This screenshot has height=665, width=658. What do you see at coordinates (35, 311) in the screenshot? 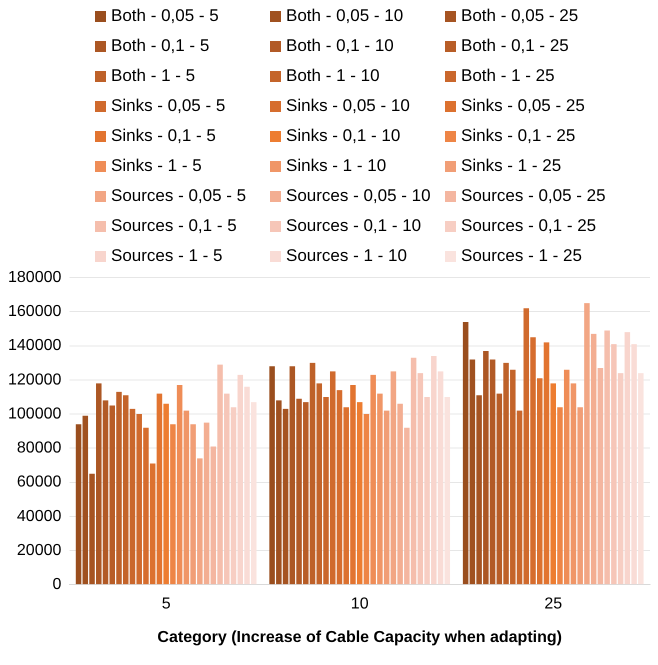
I see `y-tick-label: 160000` at bounding box center [35, 311].